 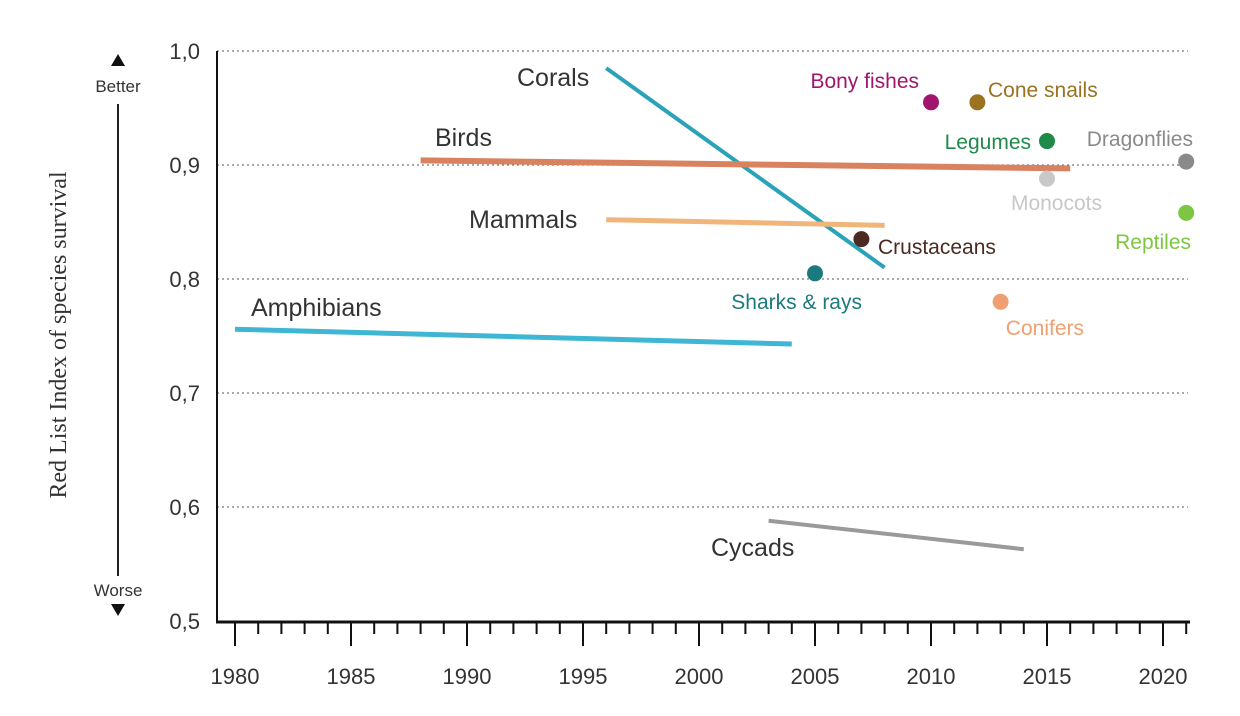 What do you see at coordinates (1056, 203) in the screenshot?
I see `point-label-monocots: Monocots` at bounding box center [1056, 203].